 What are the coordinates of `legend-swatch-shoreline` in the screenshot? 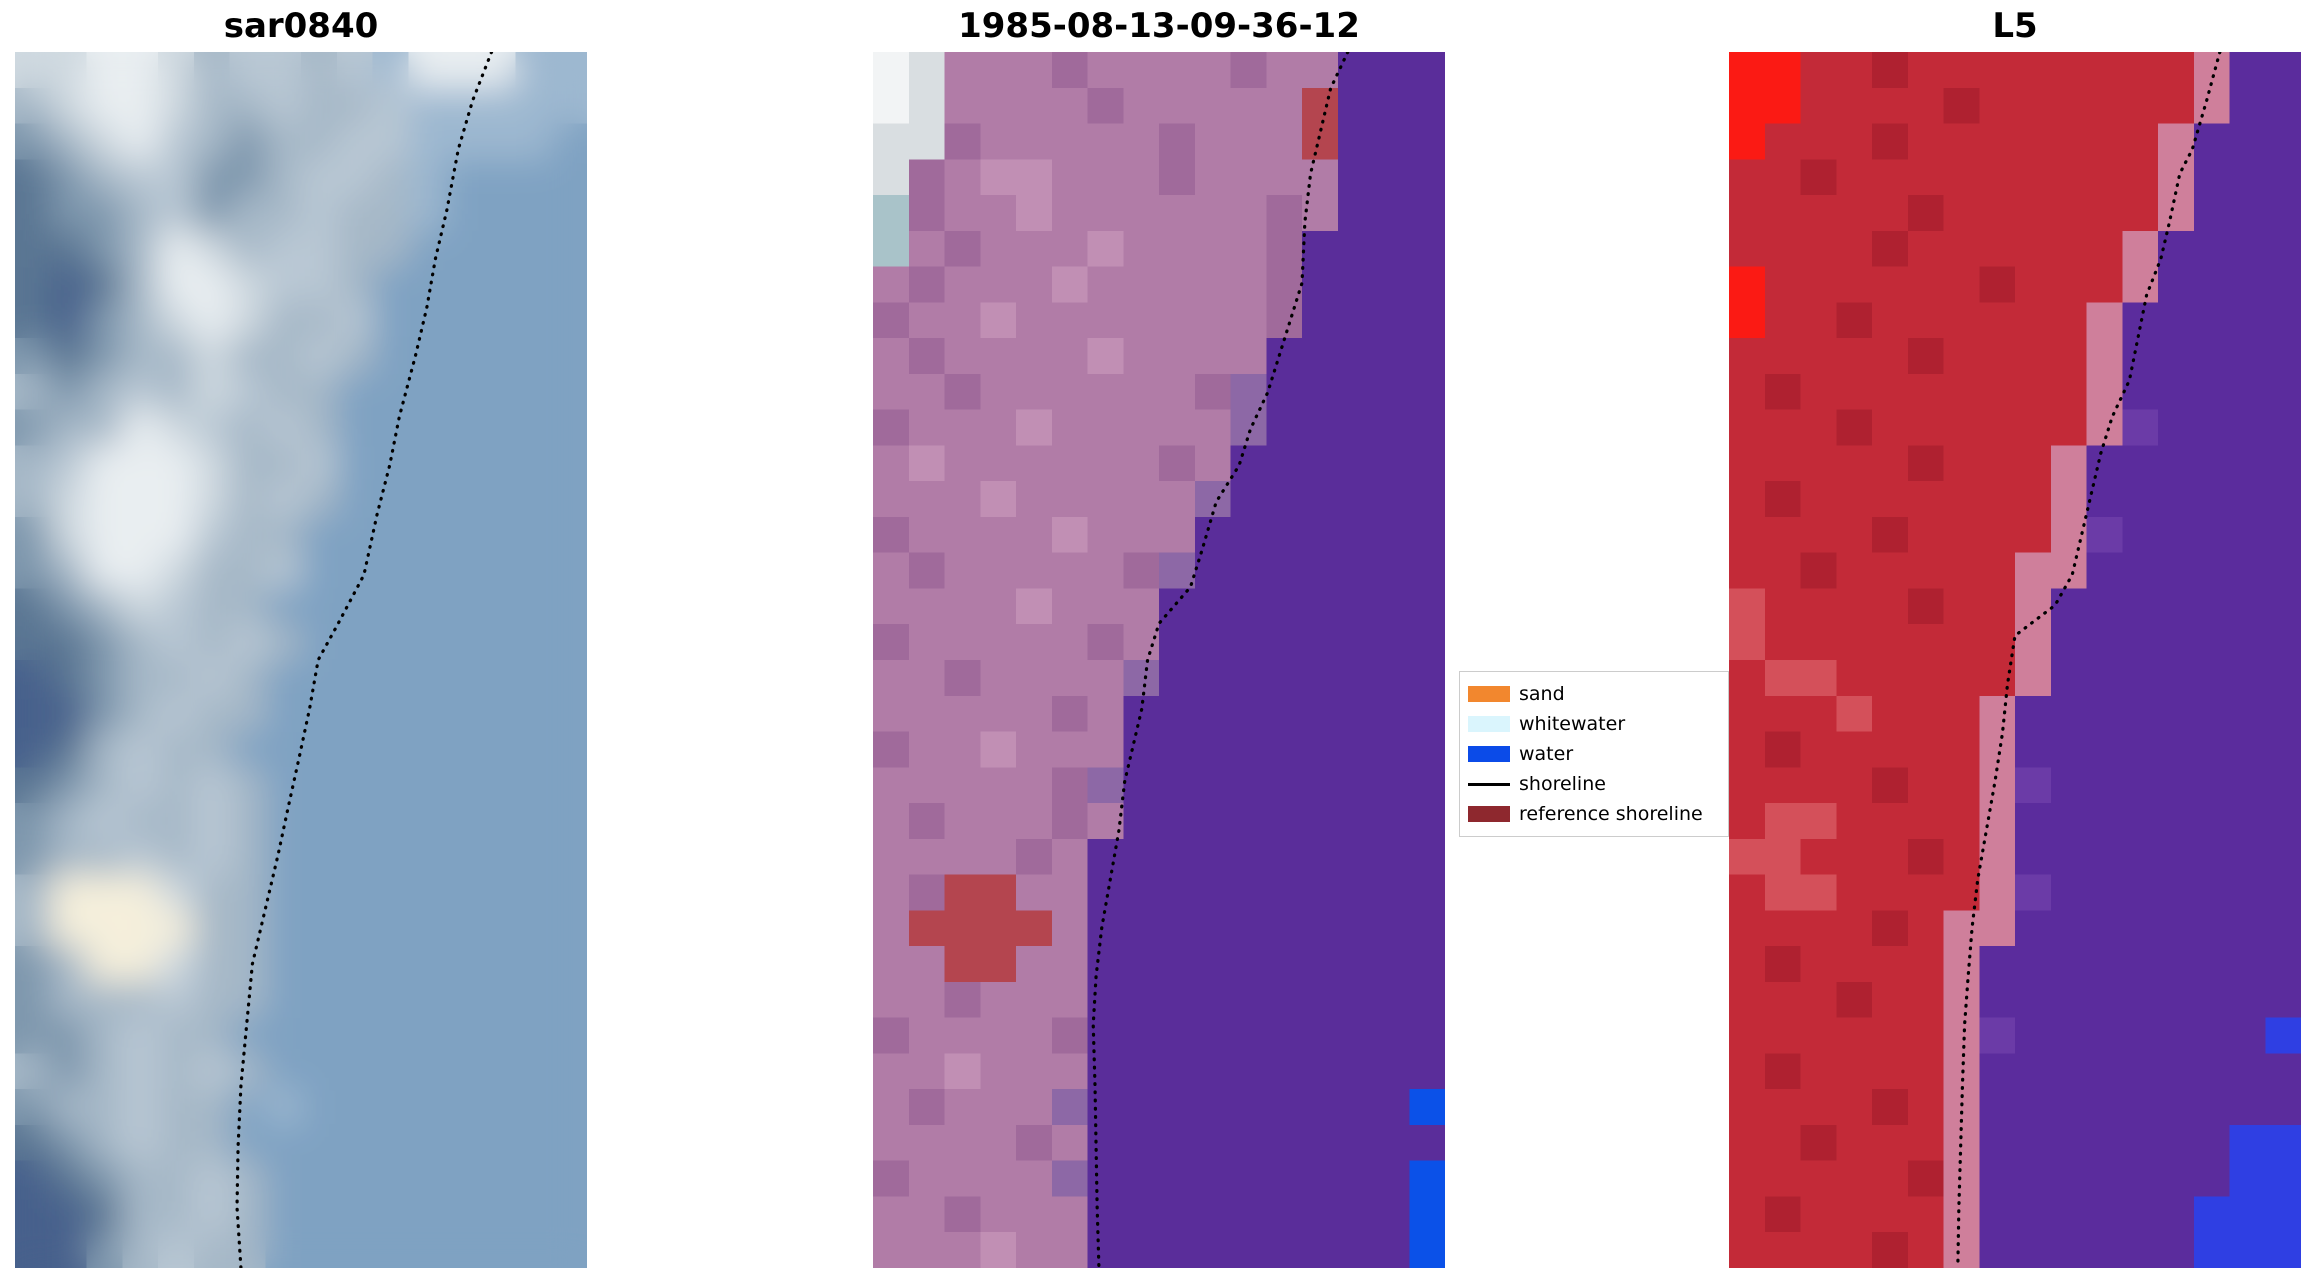 It's located at (1489, 784).